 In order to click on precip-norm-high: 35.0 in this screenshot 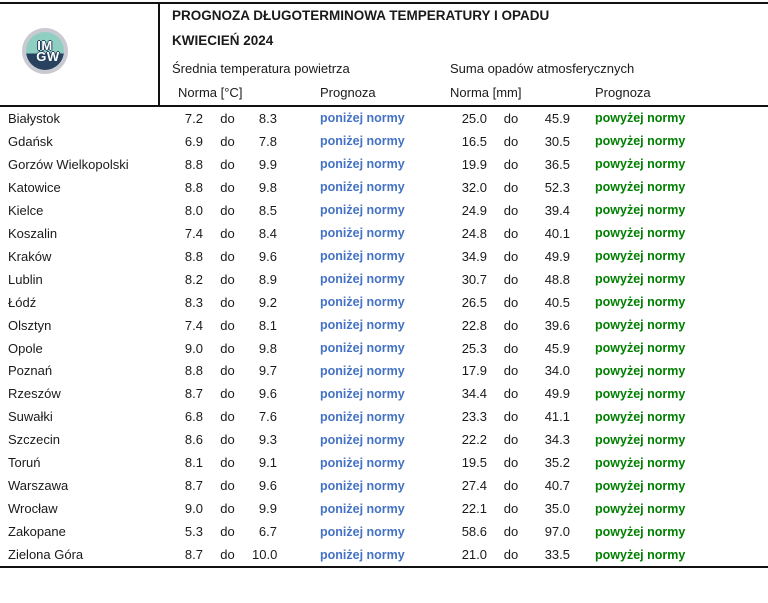, I will do `click(557, 509)`.